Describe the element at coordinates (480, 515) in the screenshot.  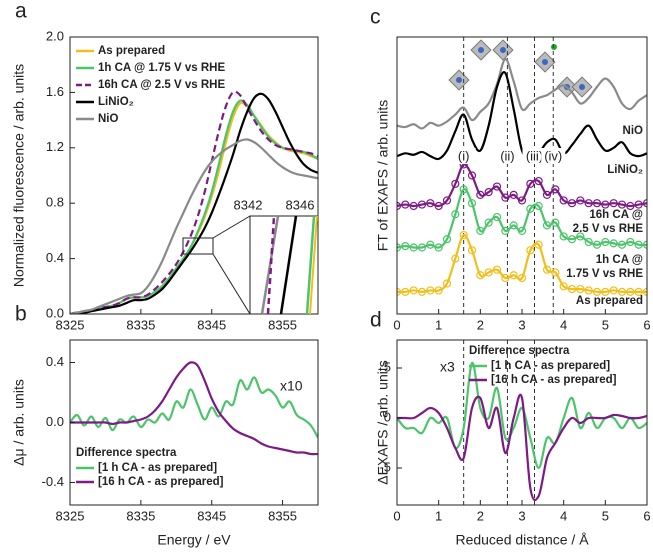
I see `x-tick-label: 2` at that location.